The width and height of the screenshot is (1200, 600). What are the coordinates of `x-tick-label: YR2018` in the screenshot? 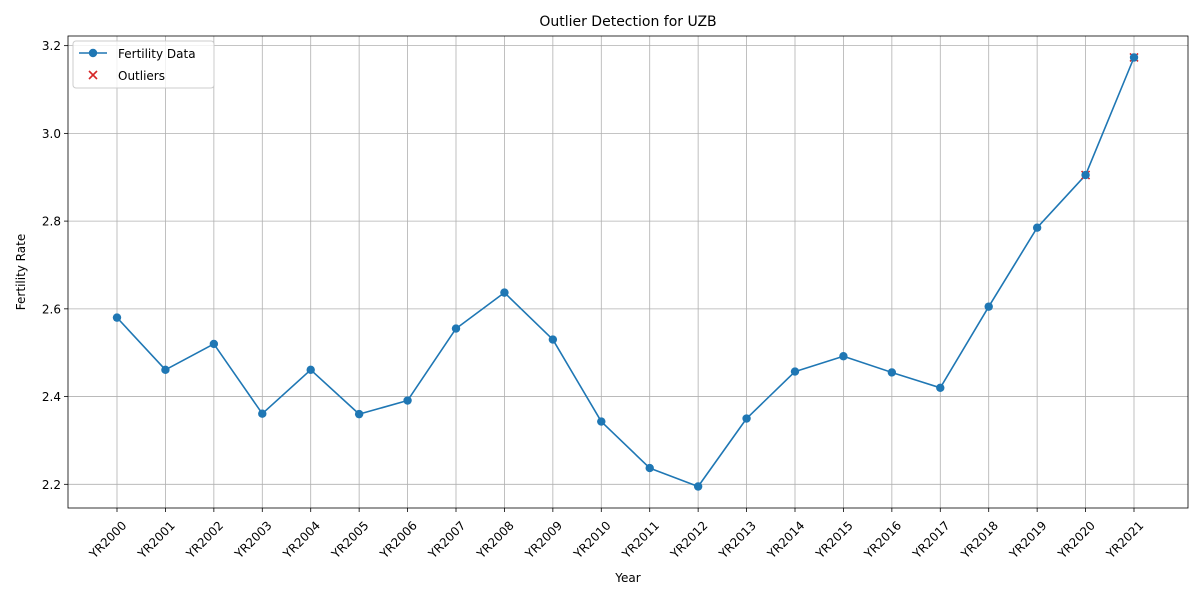 It's located at (979, 539).